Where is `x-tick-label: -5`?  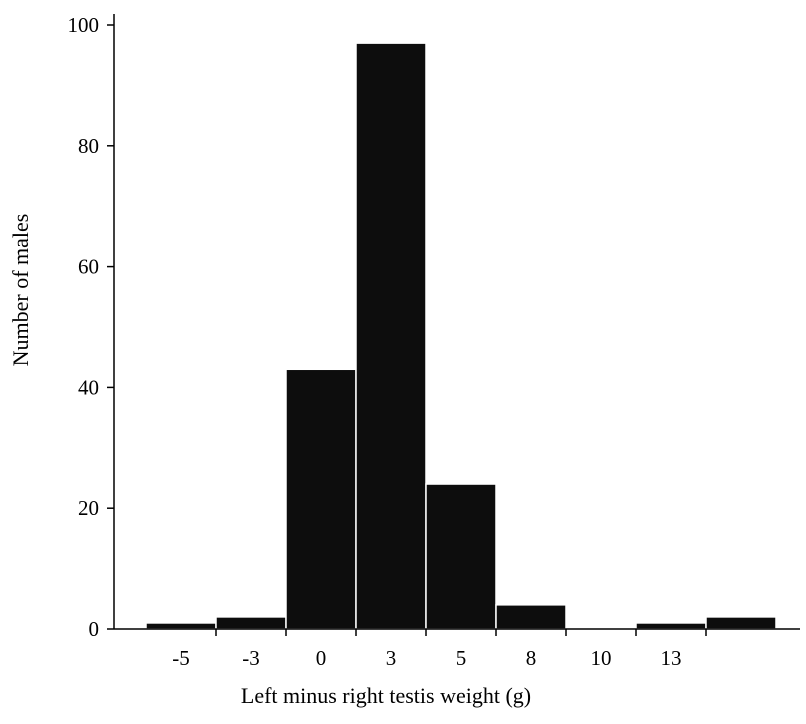
x-tick-label: -5 is located at coordinates (181, 658).